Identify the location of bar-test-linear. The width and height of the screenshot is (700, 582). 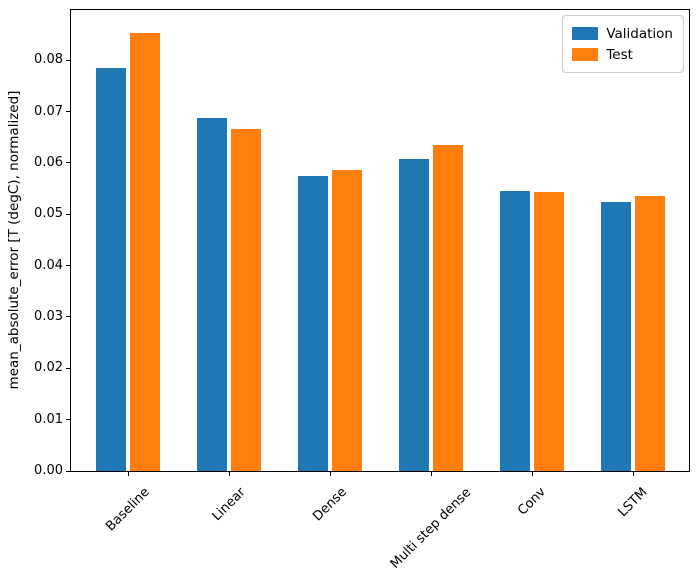
(246, 300).